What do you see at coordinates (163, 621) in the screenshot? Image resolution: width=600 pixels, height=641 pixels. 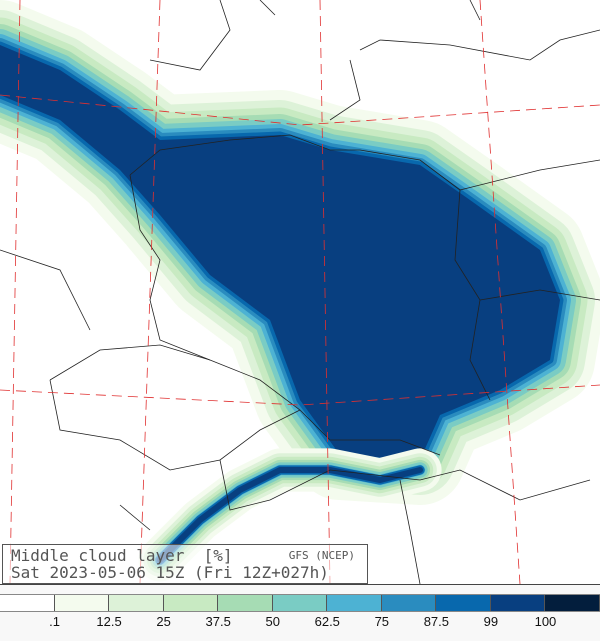 I see `legend-tick-label: 25` at bounding box center [163, 621].